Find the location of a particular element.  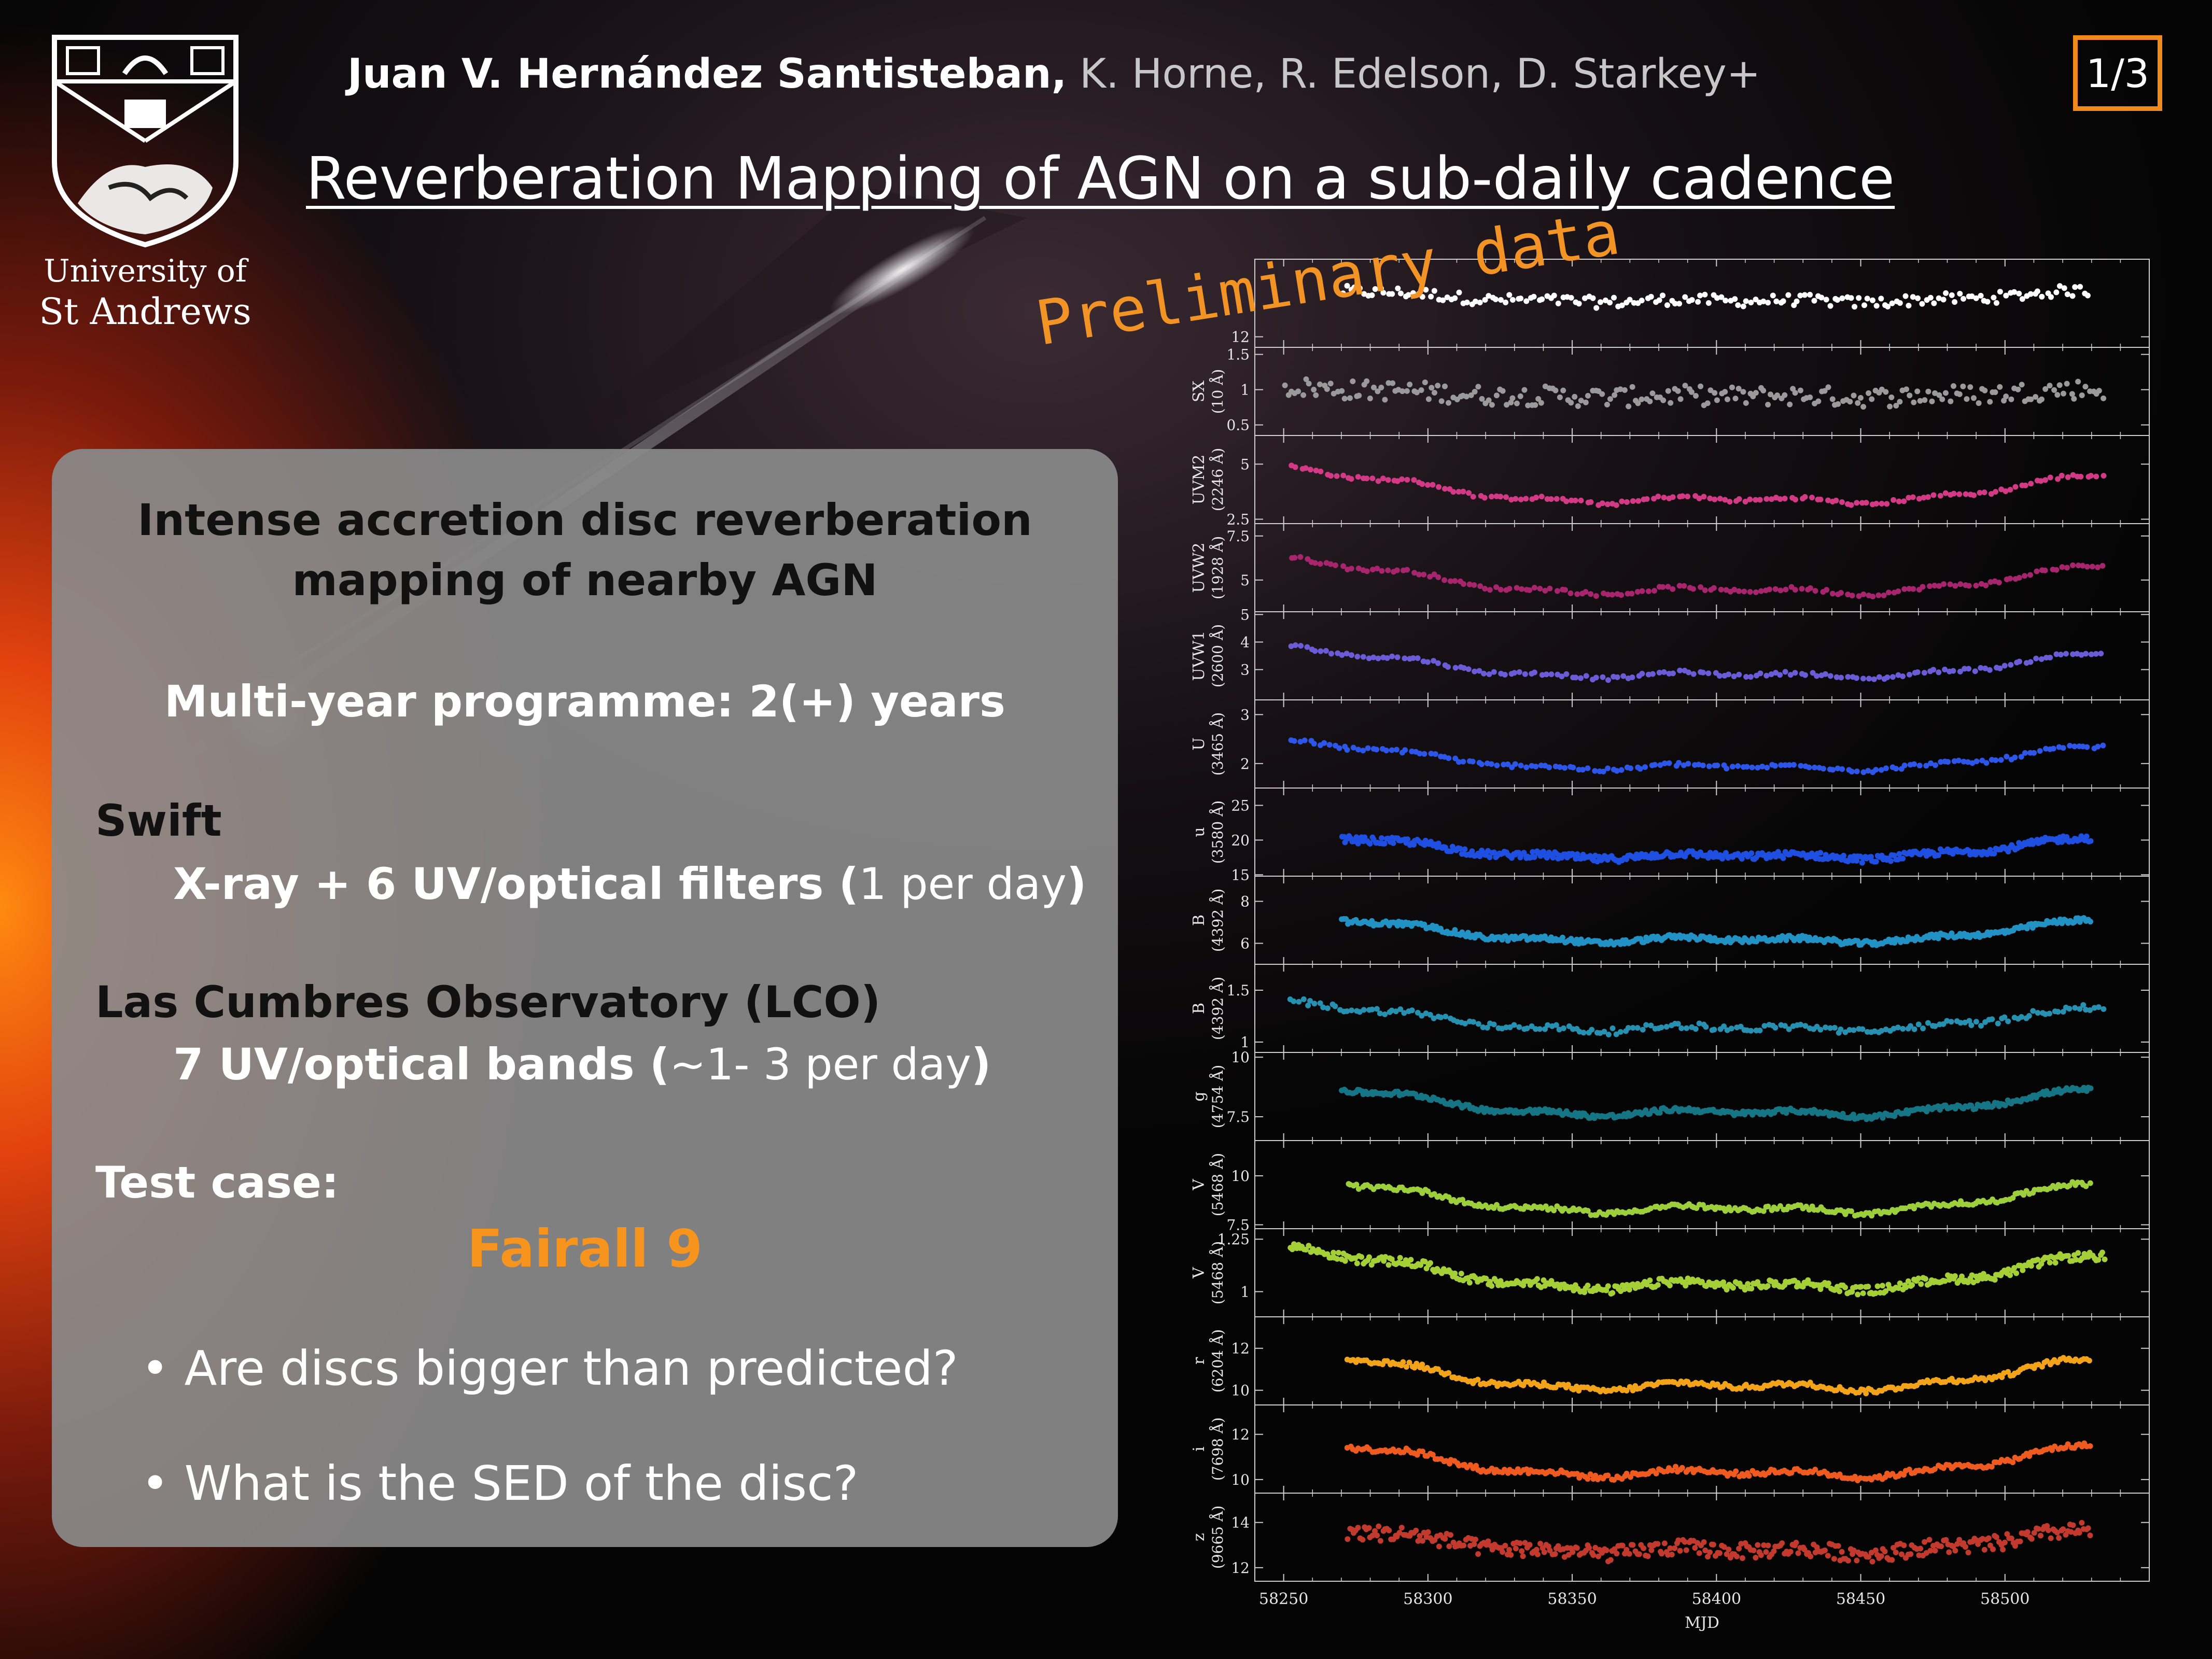

y-tick-label: 10 is located at coordinates (1240, 1480).